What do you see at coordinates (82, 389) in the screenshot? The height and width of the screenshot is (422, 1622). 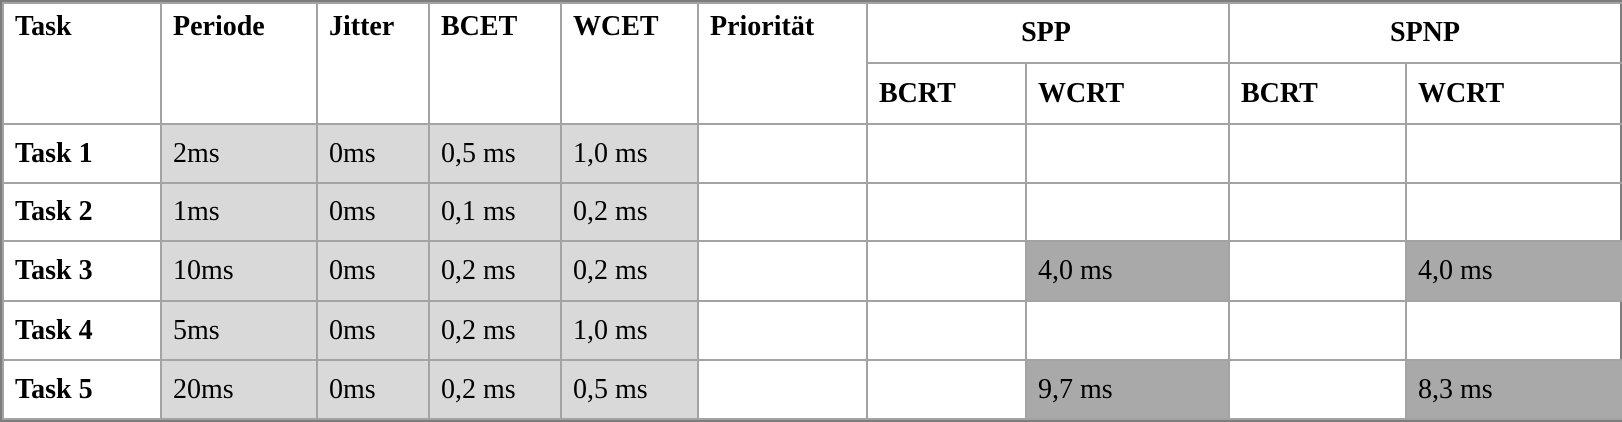 I see `cell-task: Task 5` at bounding box center [82, 389].